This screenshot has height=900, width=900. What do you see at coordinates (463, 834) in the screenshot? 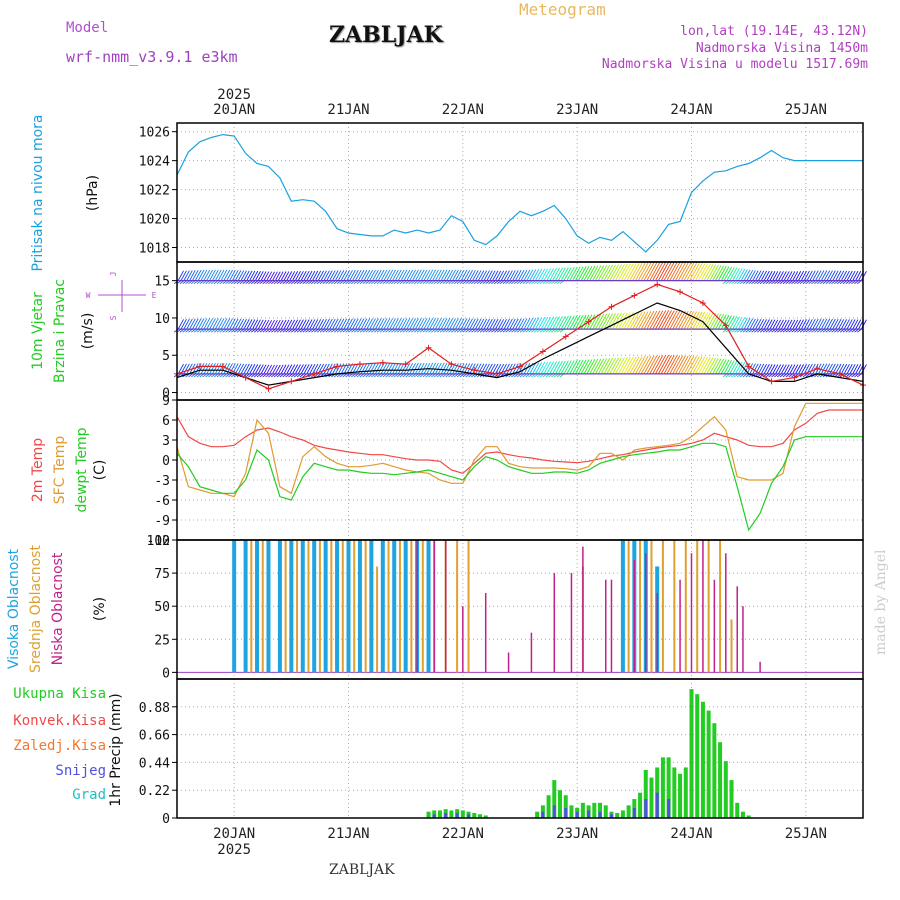
I see `bottom-day-label: 22JAN` at bounding box center [463, 834].